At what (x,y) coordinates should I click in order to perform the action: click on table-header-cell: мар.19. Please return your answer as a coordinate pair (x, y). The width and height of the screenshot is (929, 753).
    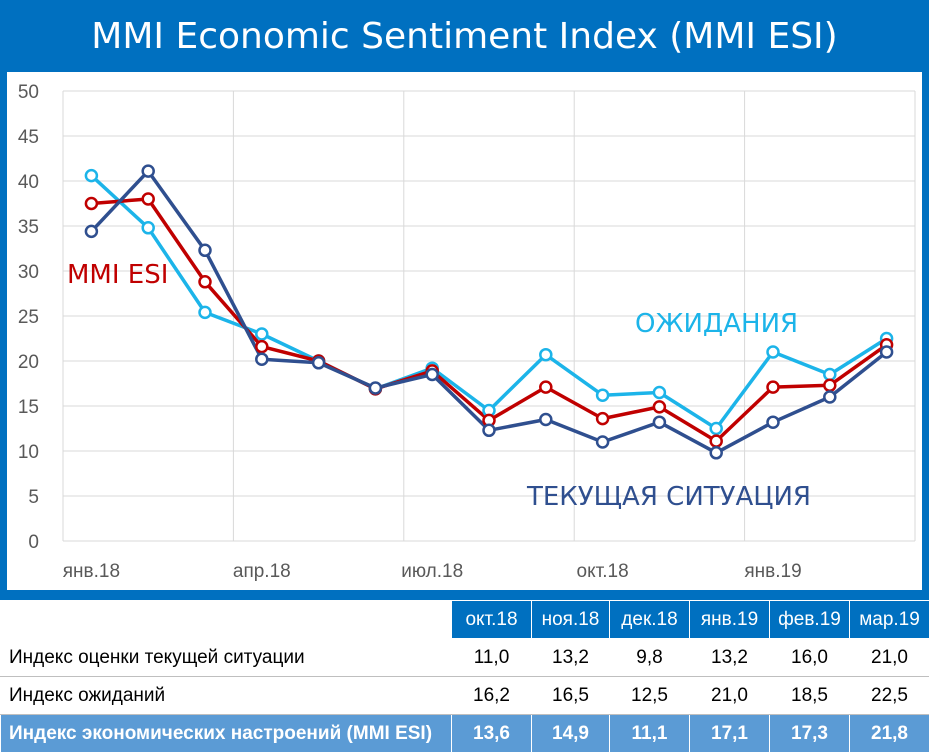
    Looking at the image, I should click on (889, 620).